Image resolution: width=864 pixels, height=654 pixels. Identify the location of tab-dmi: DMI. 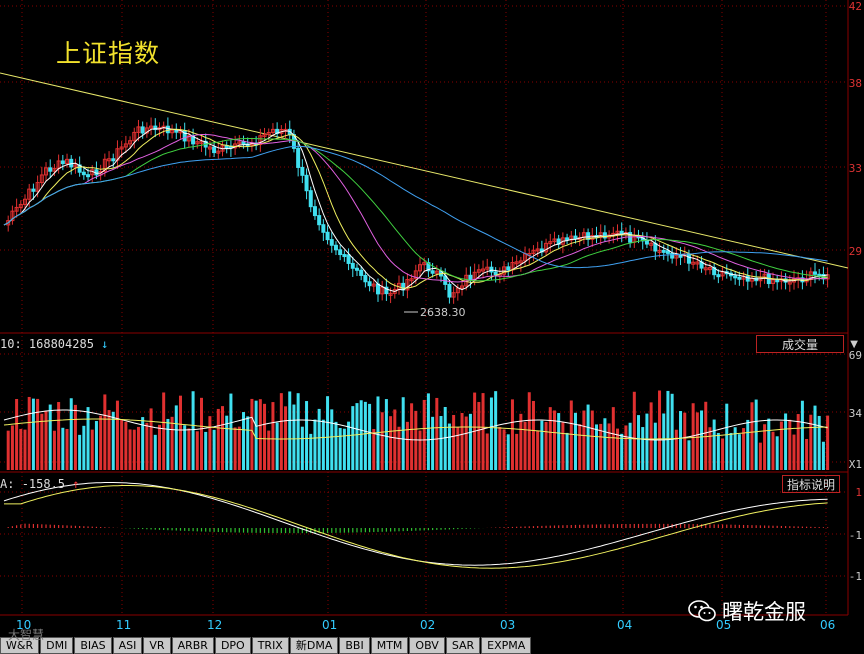
(57, 645).